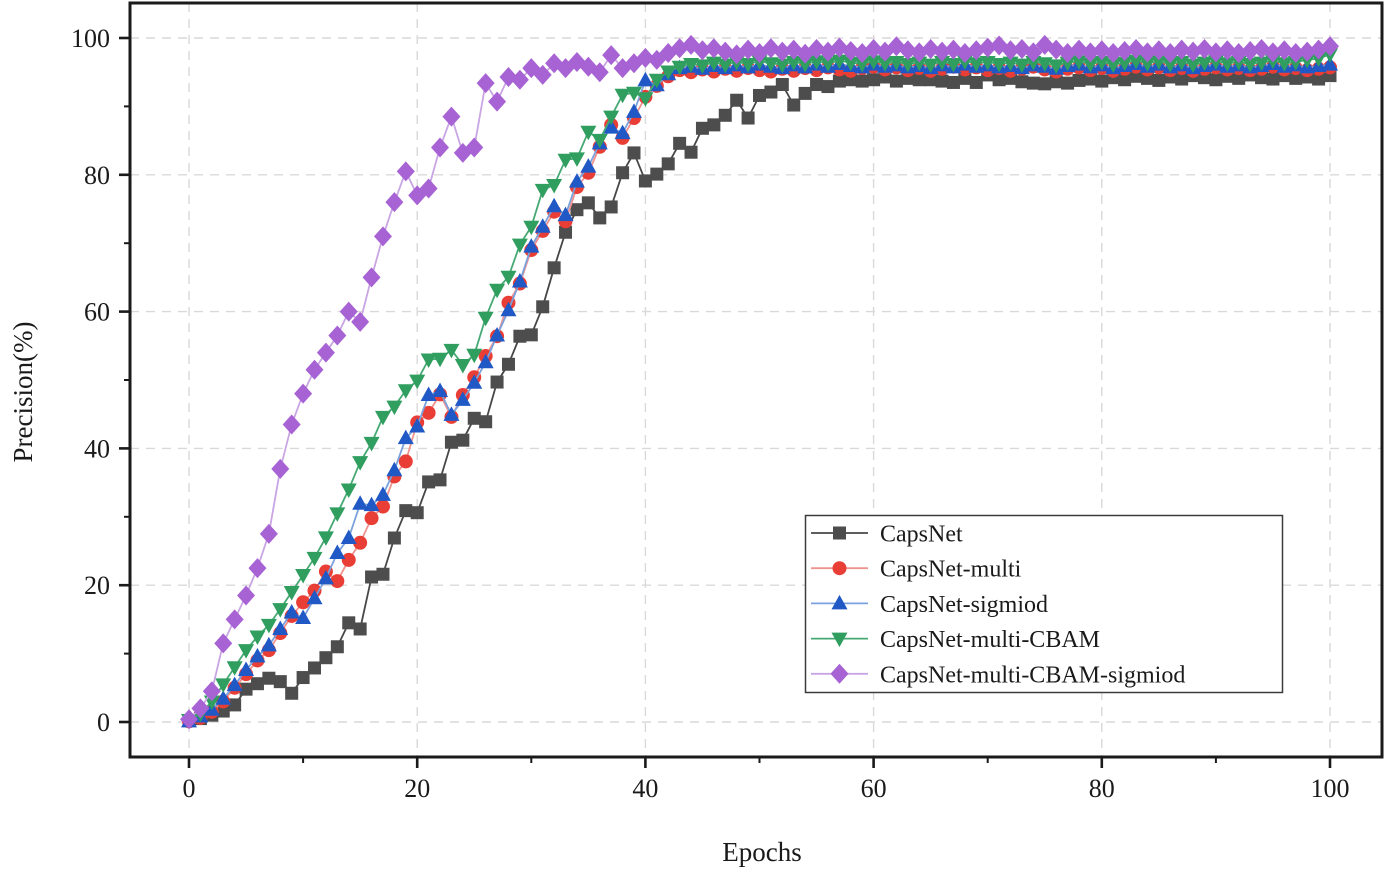 This screenshot has height=877, width=1392. What do you see at coordinates (417, 788) in the screenshot?
I see `x-tick-label: 20` at bounding box center [417, 788].